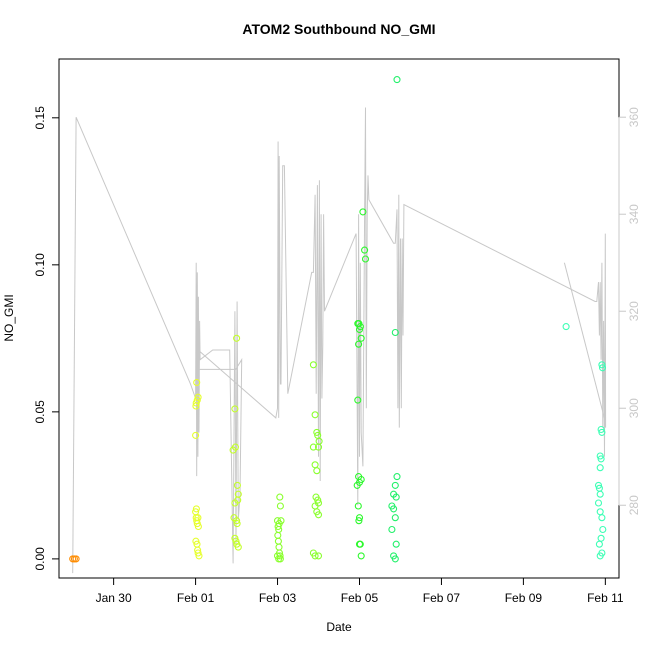 The height and width of the screenshot is (650, 650). What do you see at coordinates (634, 311) in the screenshot?
I see `y2-tick-label: 320` at bounding box center [634, 311].